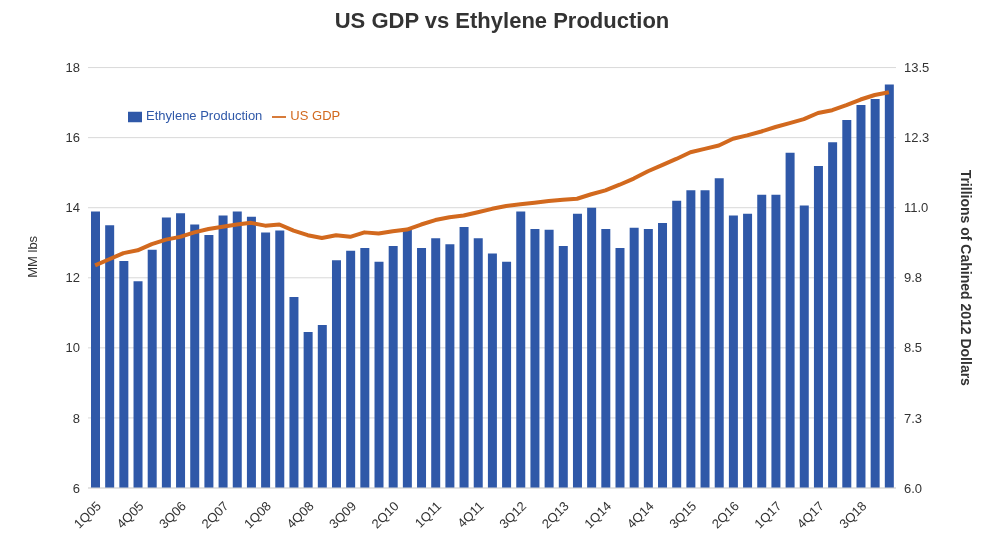  Describe the element at coordinates (916, 208) in the screenshot. I see `y2-tick-label: 11.0` at that location.